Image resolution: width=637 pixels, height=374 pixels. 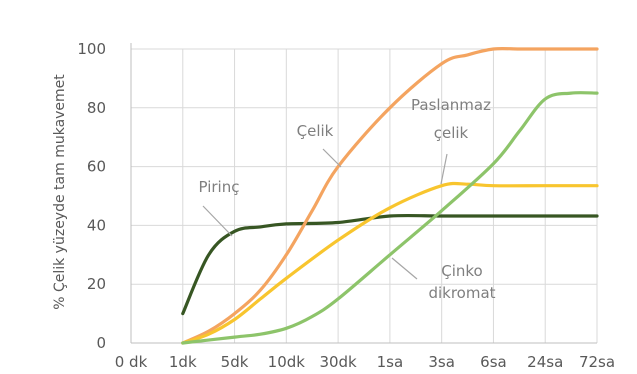 I want to click on annotation-label: Çinko, so click(x=461, y=271).